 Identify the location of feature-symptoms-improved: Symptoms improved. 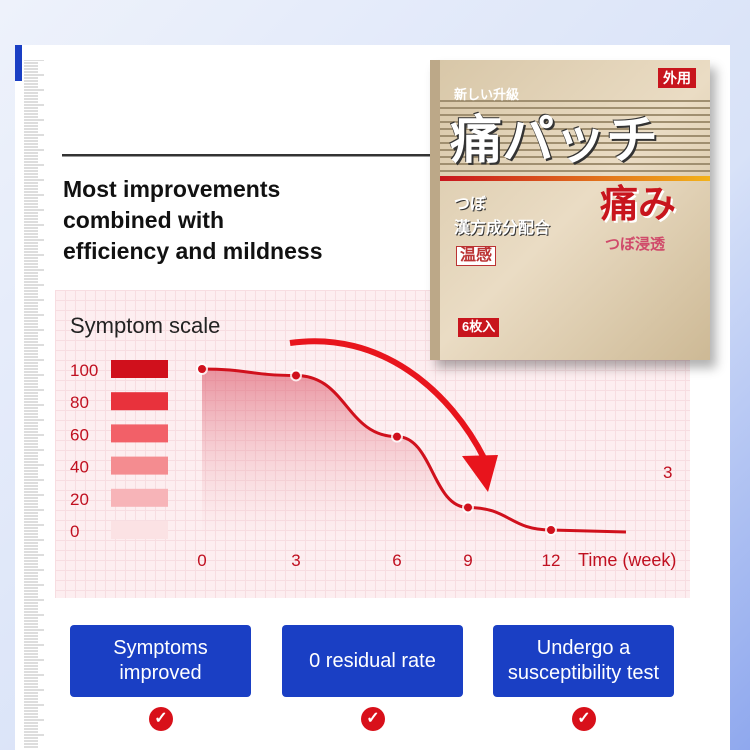
(160, 661).